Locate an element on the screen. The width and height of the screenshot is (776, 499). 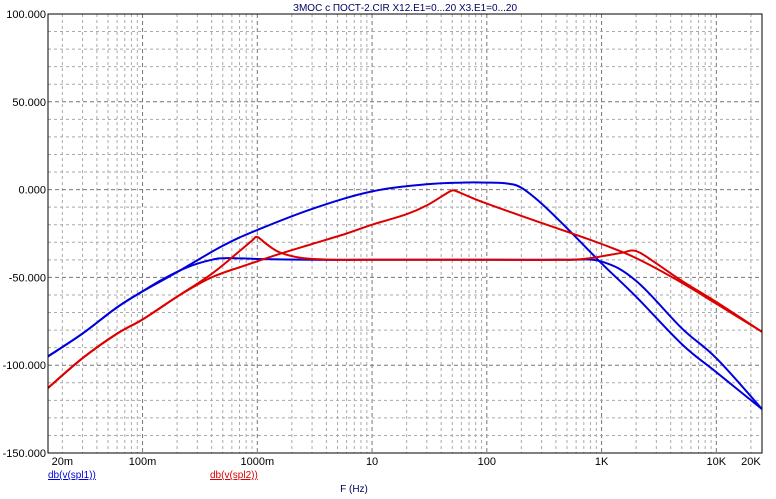
x-tick-label: 100 is located at coordinates (487, 462).